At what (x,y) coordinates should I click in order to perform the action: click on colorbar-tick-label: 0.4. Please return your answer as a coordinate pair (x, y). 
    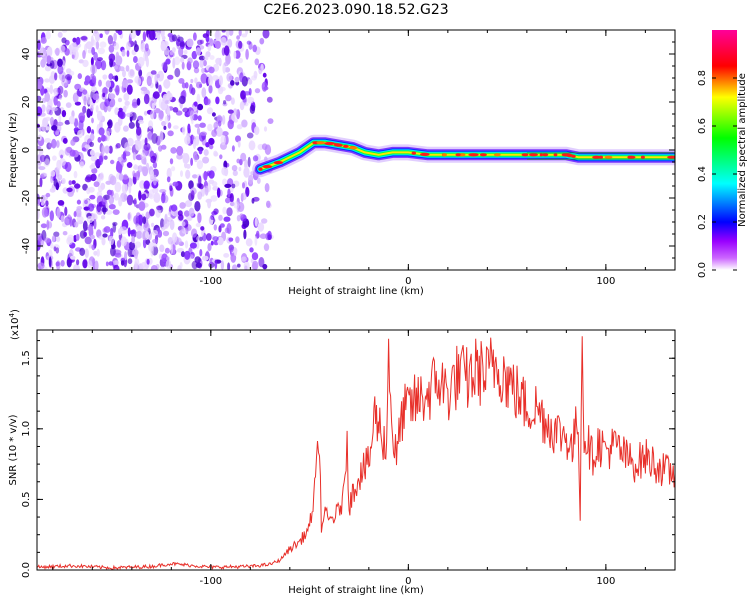
    Looking at the image, I should click on (702, 174).